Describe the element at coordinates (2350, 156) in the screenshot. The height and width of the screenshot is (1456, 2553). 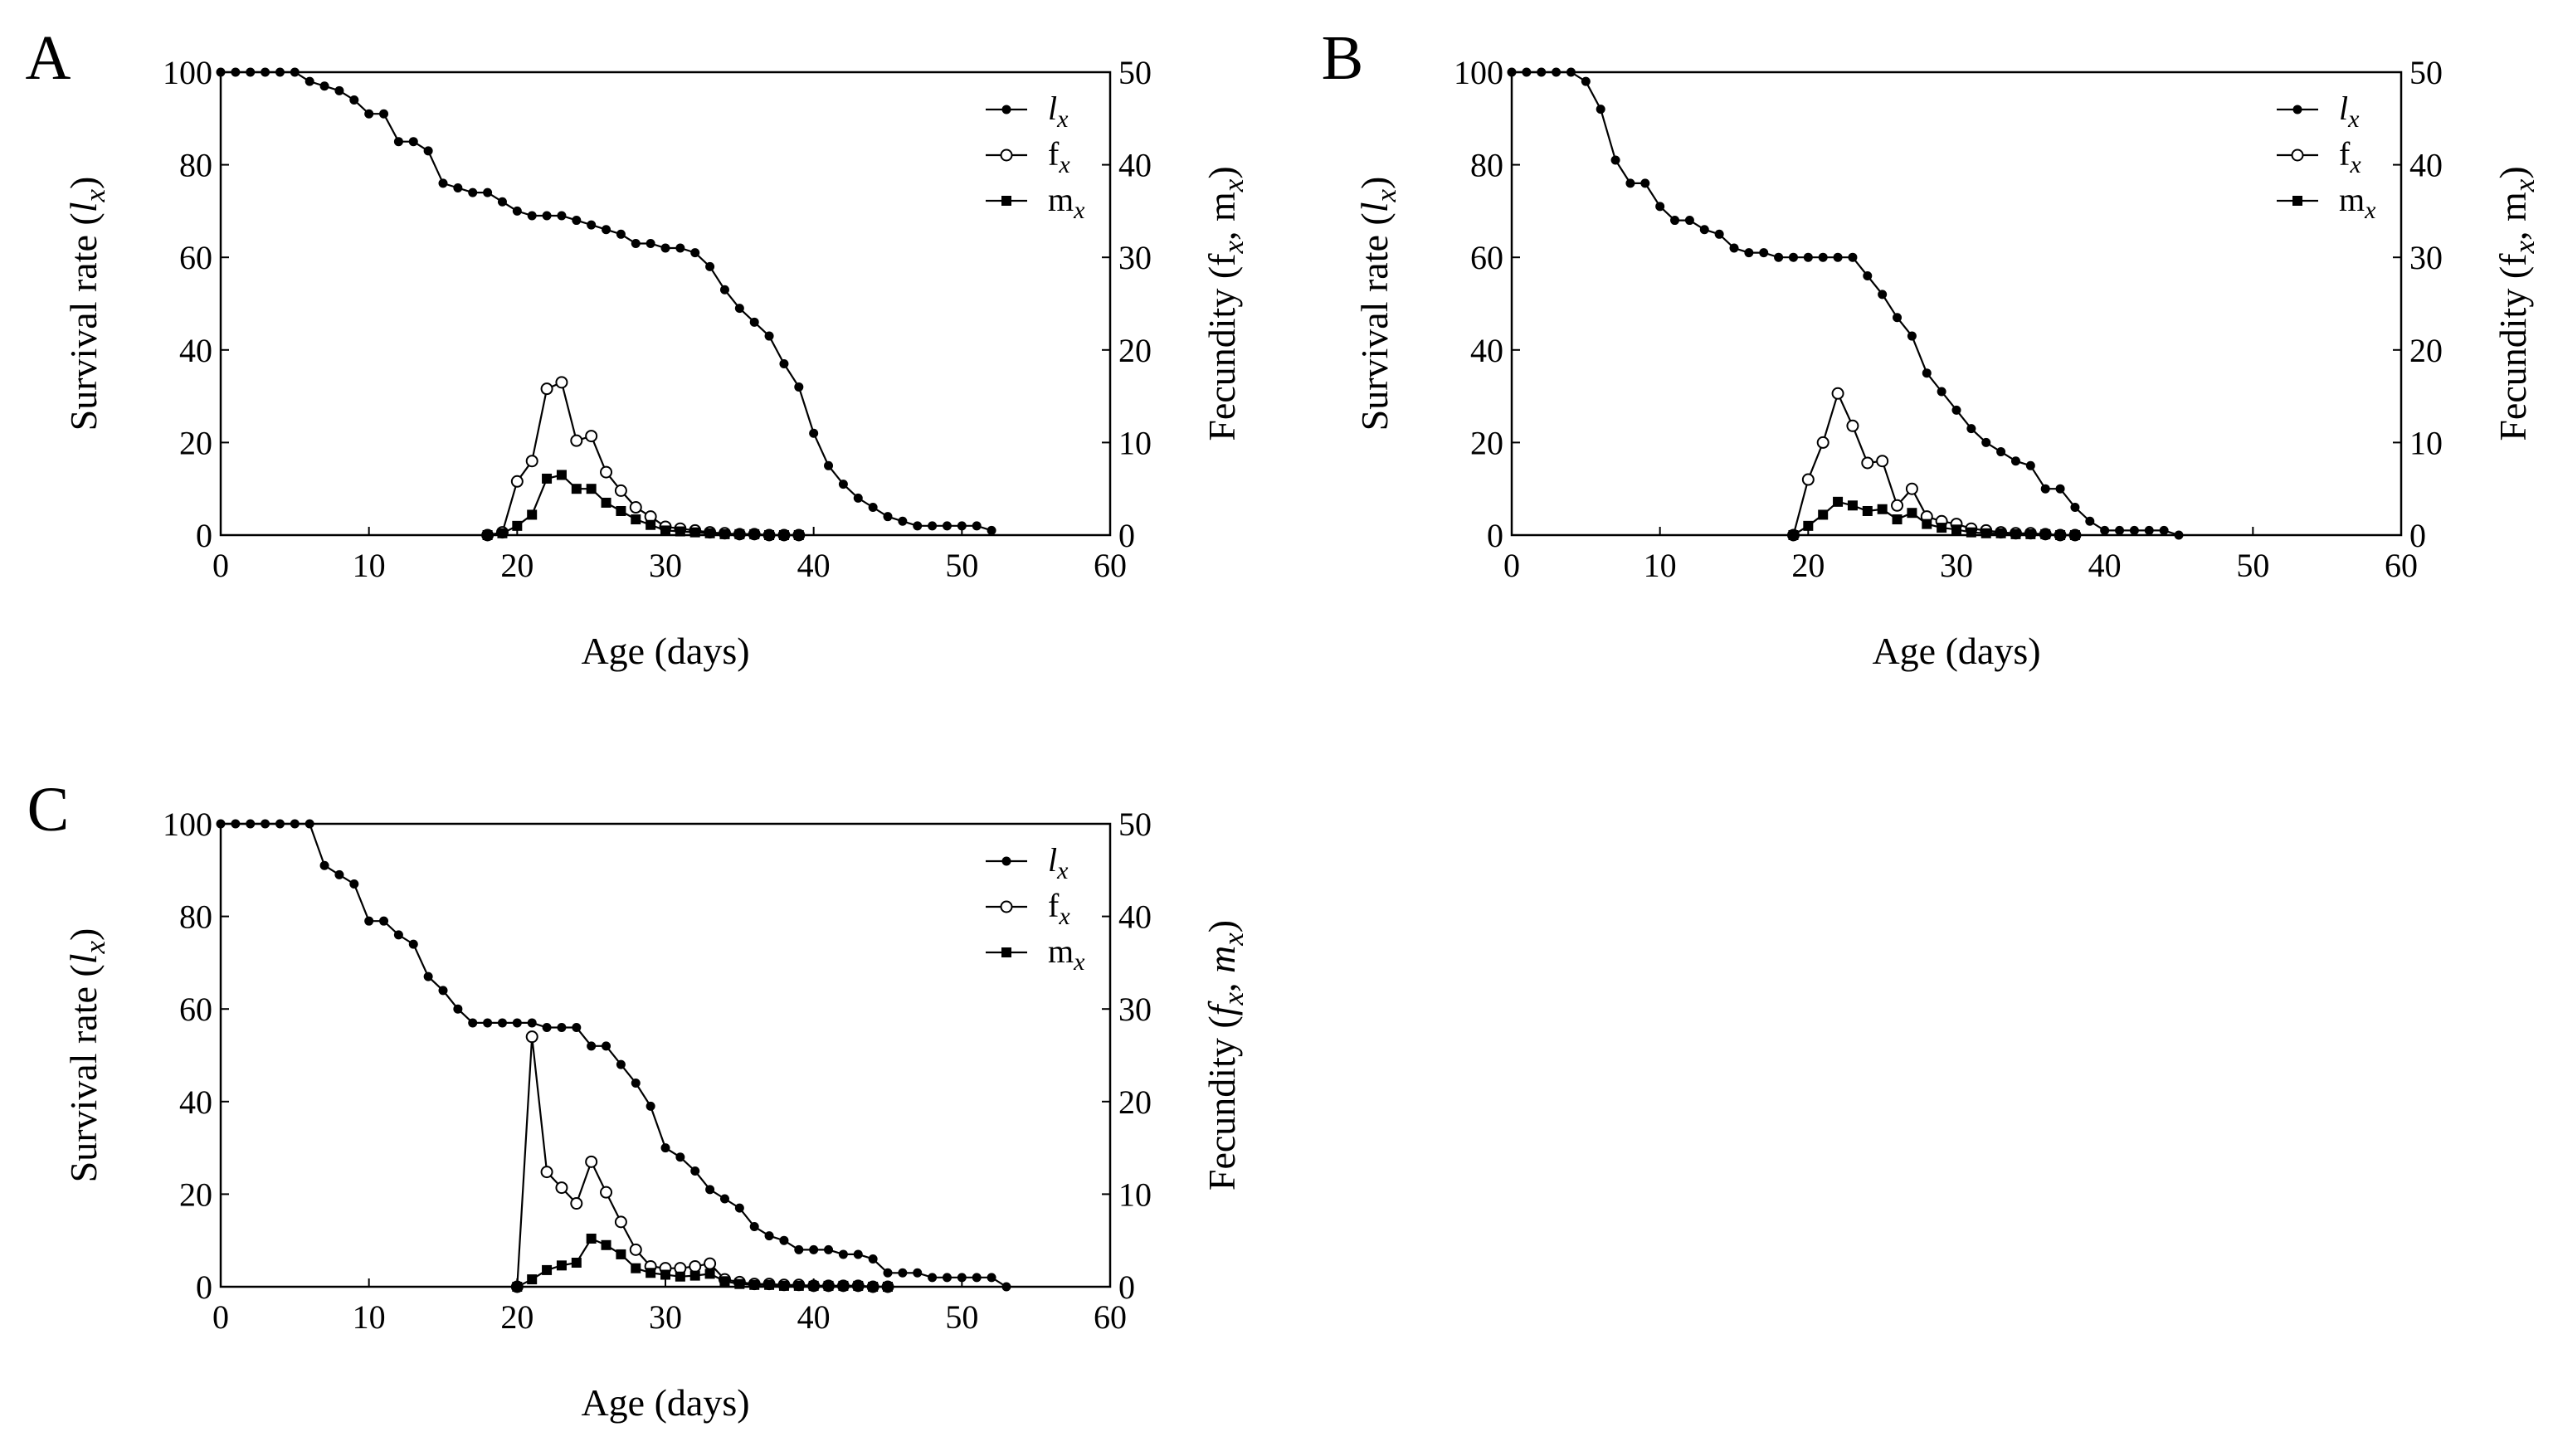
I see `legend-label-fx: fx` at that location.